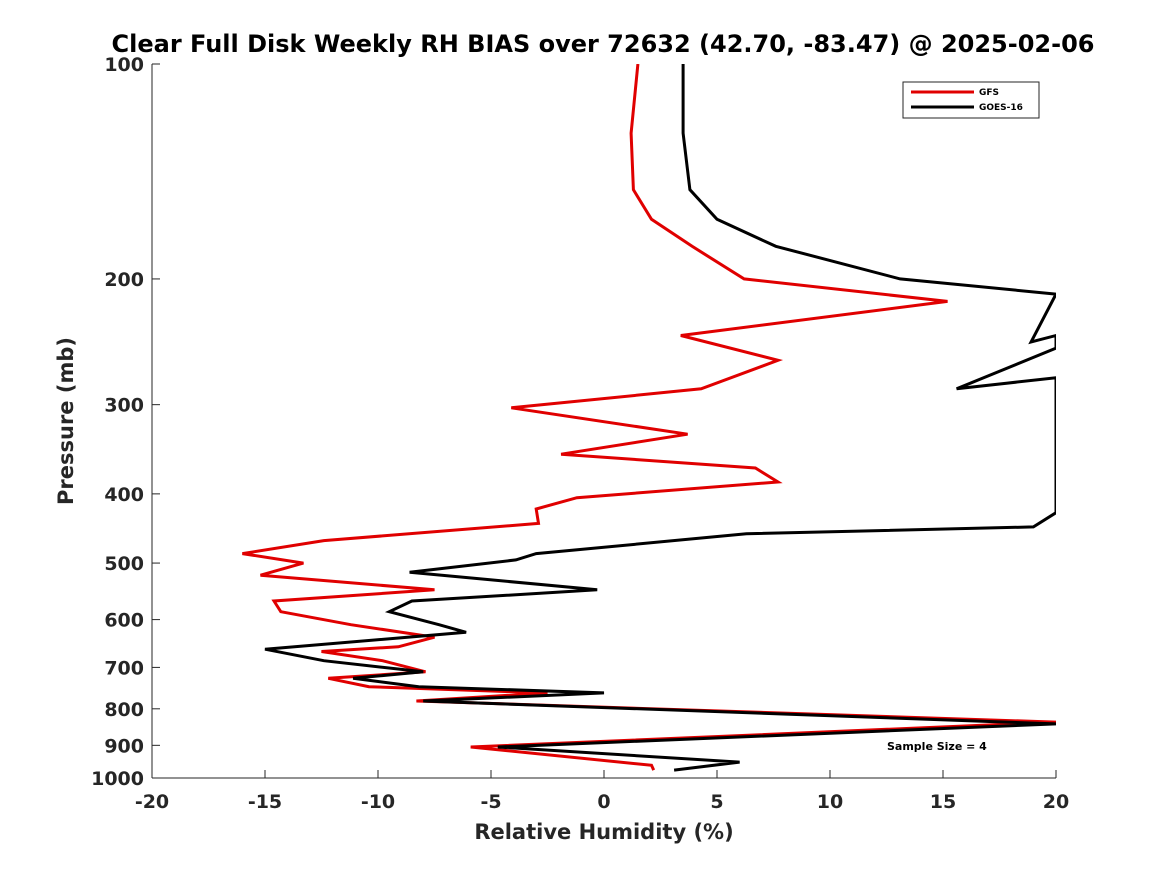 The width and height of the screenshot is (1167, 875). What do you see at coordinates (490, 802) in the screenshot?
I see `x-tick-label: -5` at bounding box center [490, 802].